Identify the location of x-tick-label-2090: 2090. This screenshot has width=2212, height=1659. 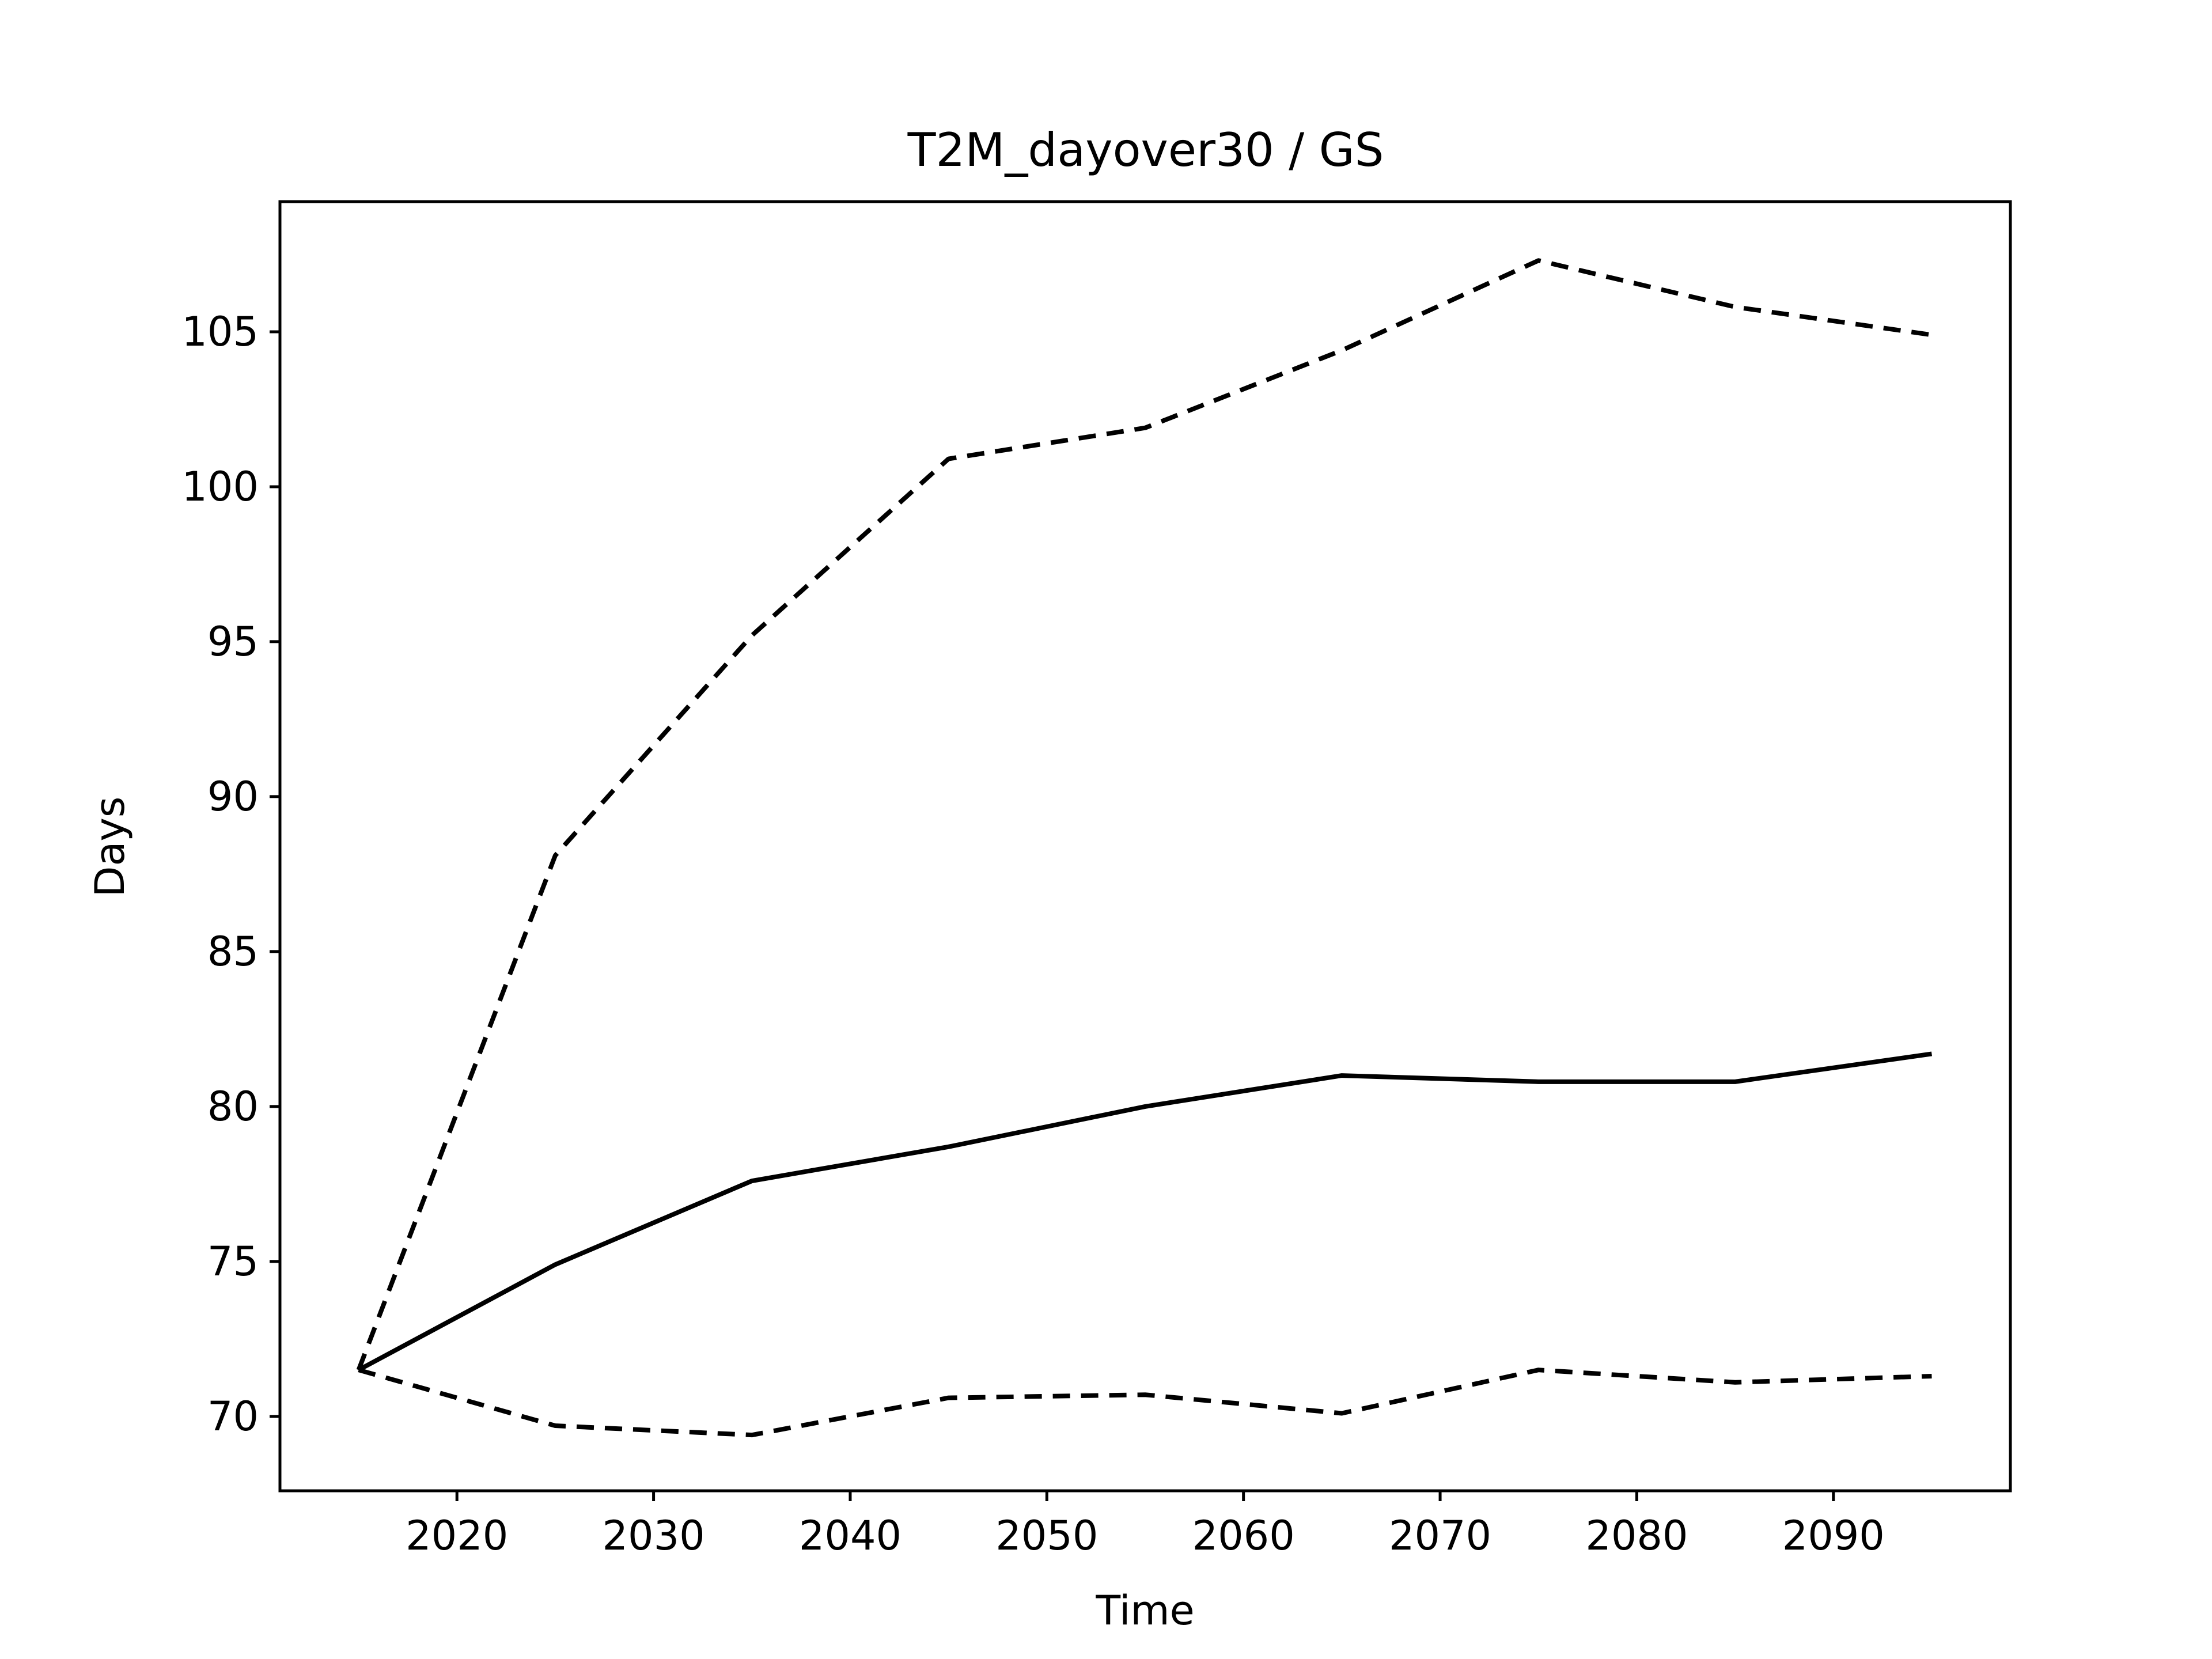
(1833, 1535).